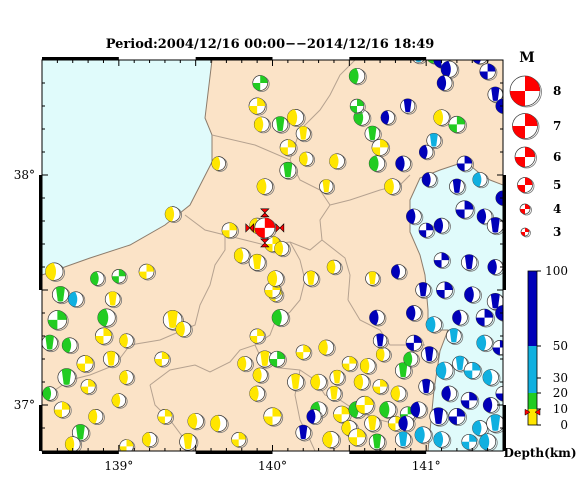 The height and width of the screenshot is (500, 580). I want to click on magnitude-legend: M 8 7 6 5 4 3, so click(535, 144).